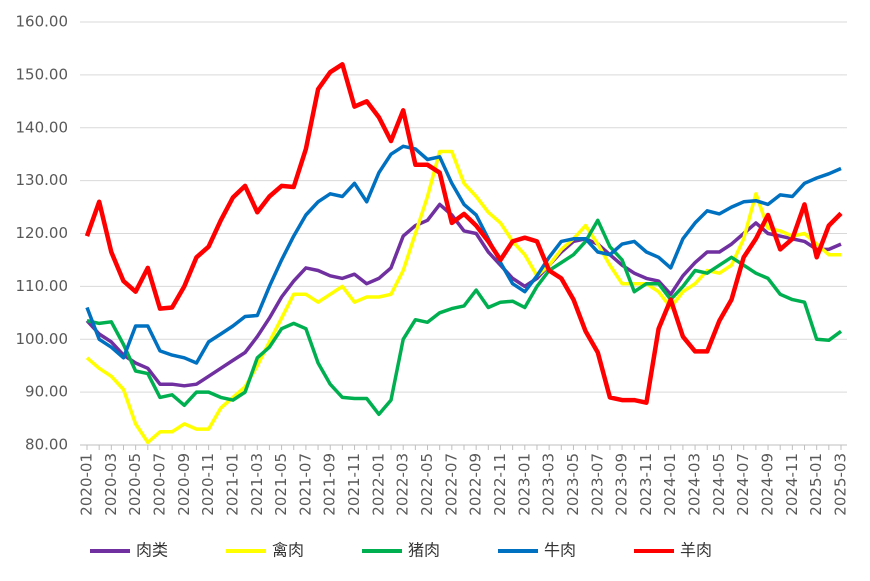  What do you see at coordinates (451, 484) in the screenshot?
I see `x-tick-label: 2022-07` at bounding box center [451, 484].